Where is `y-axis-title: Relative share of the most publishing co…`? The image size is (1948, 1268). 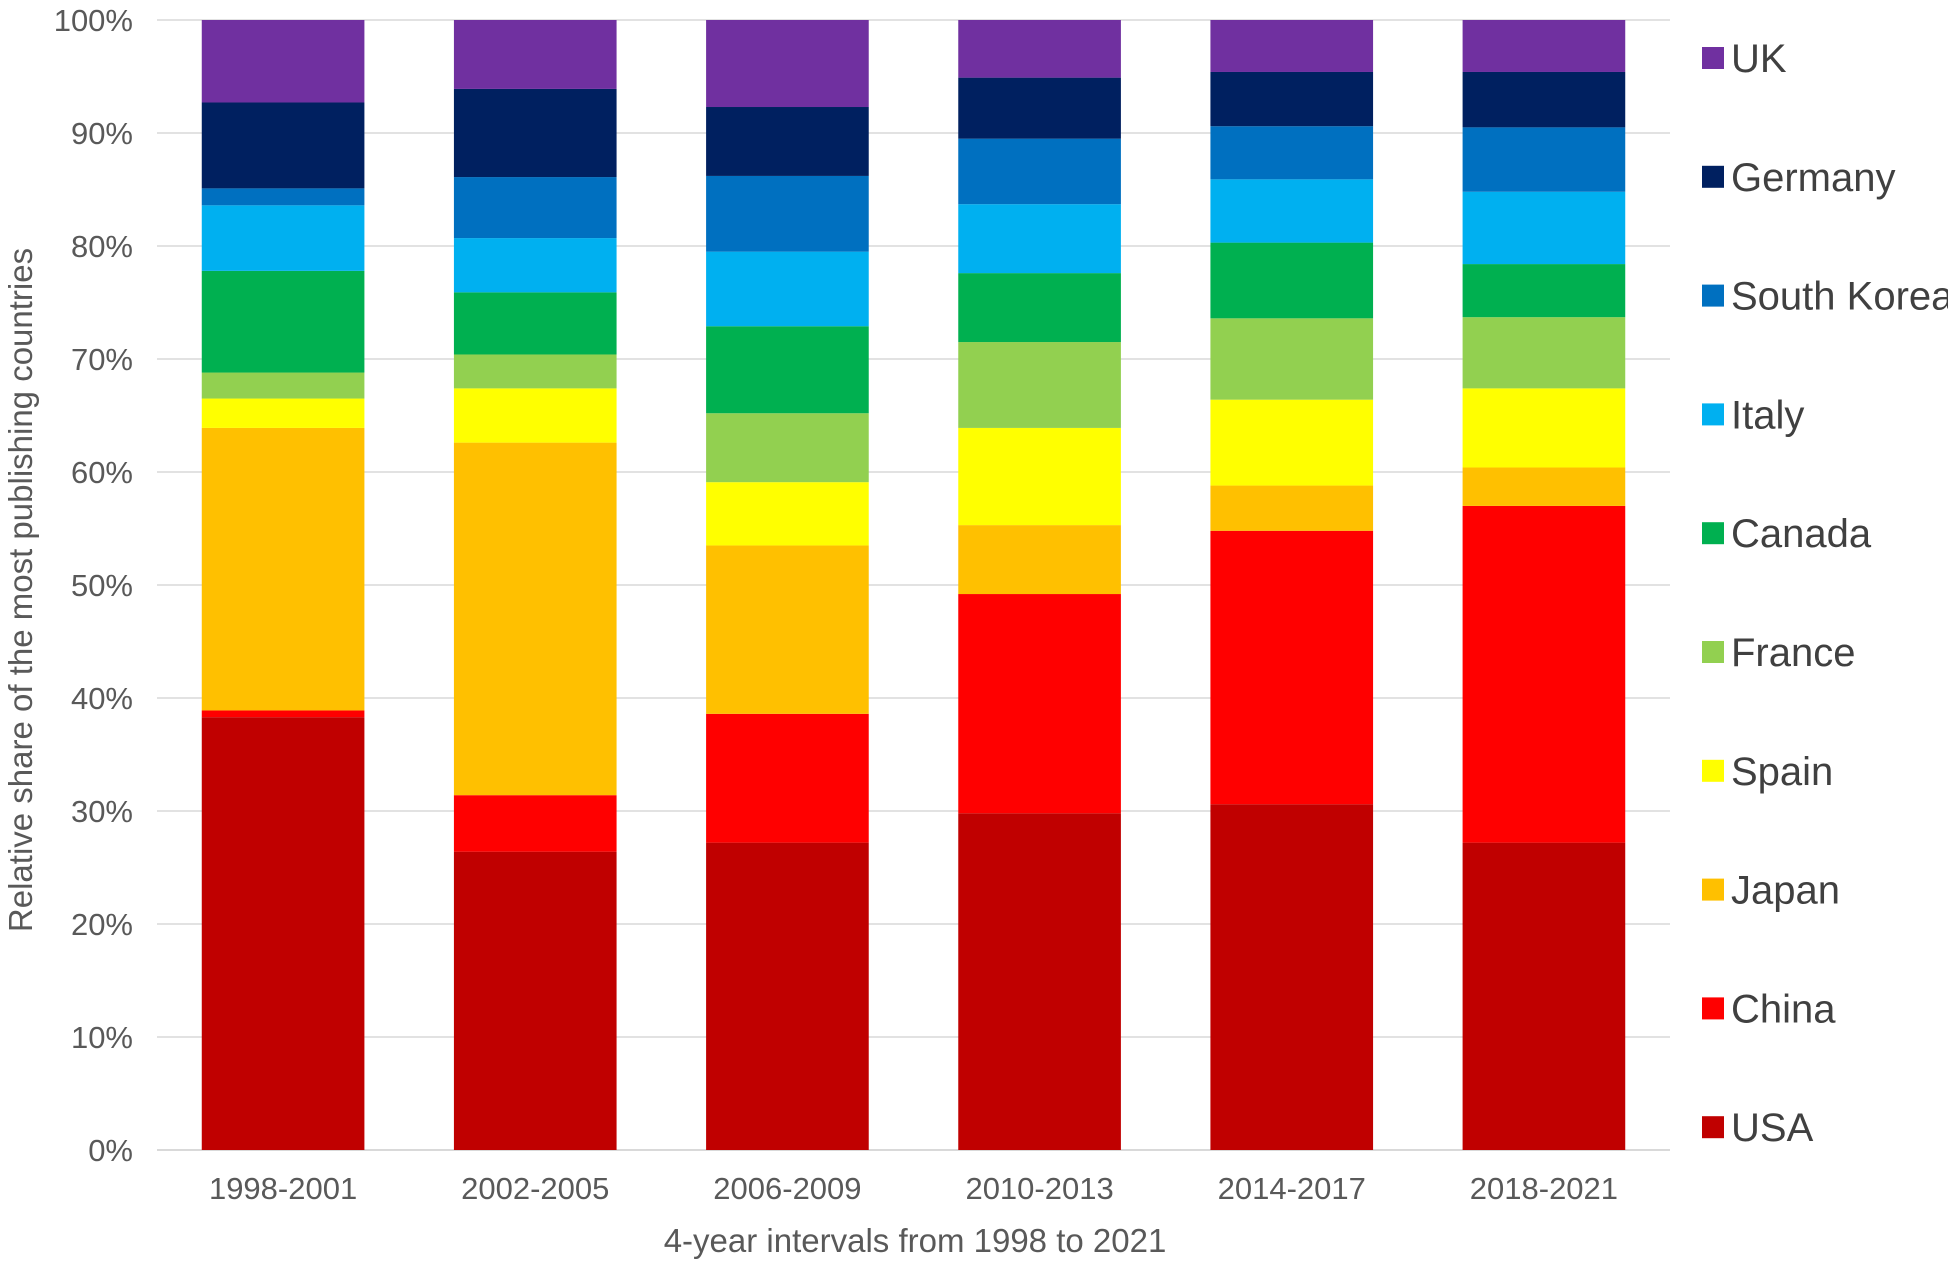
y-axis-title: Relative share of the most publishing co… is located at coordinates (20, 590).